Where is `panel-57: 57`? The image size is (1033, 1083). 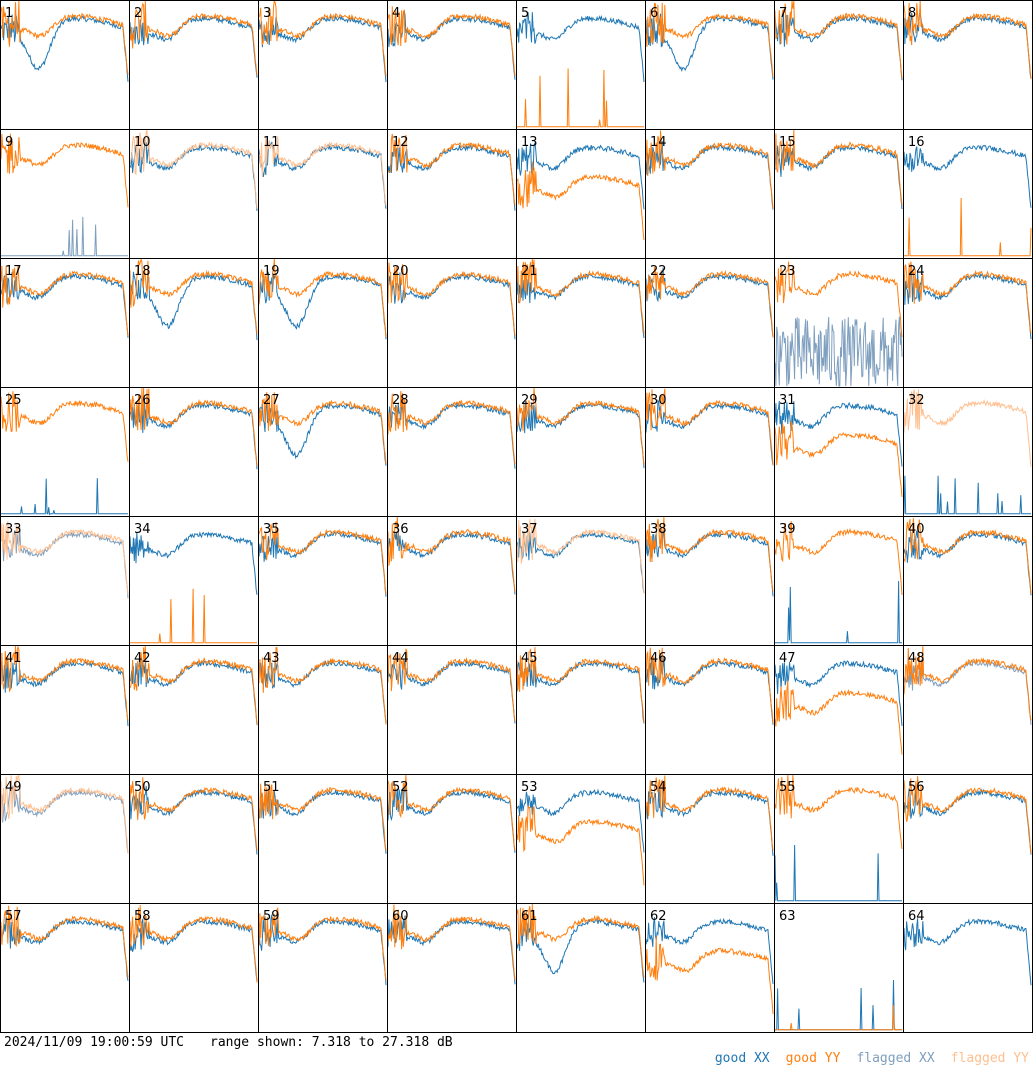 panel-57: 57 is located at coordinates (65, 968).